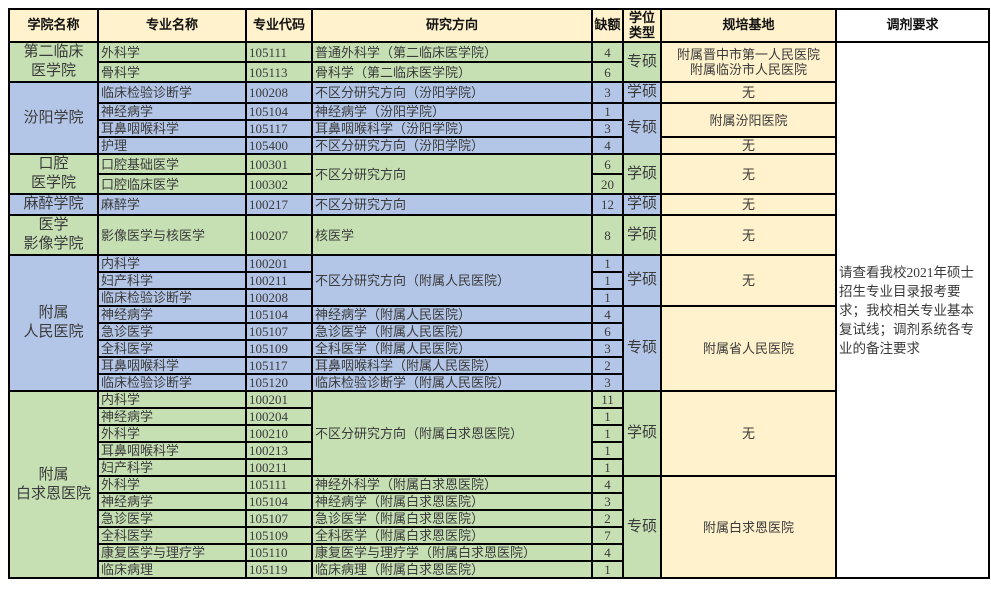 This screenshot has width=991, height=609. Describe the element at coordinates (499, 433) in the screenshot. I see `table-row: 外科学 100210 1` at that location.